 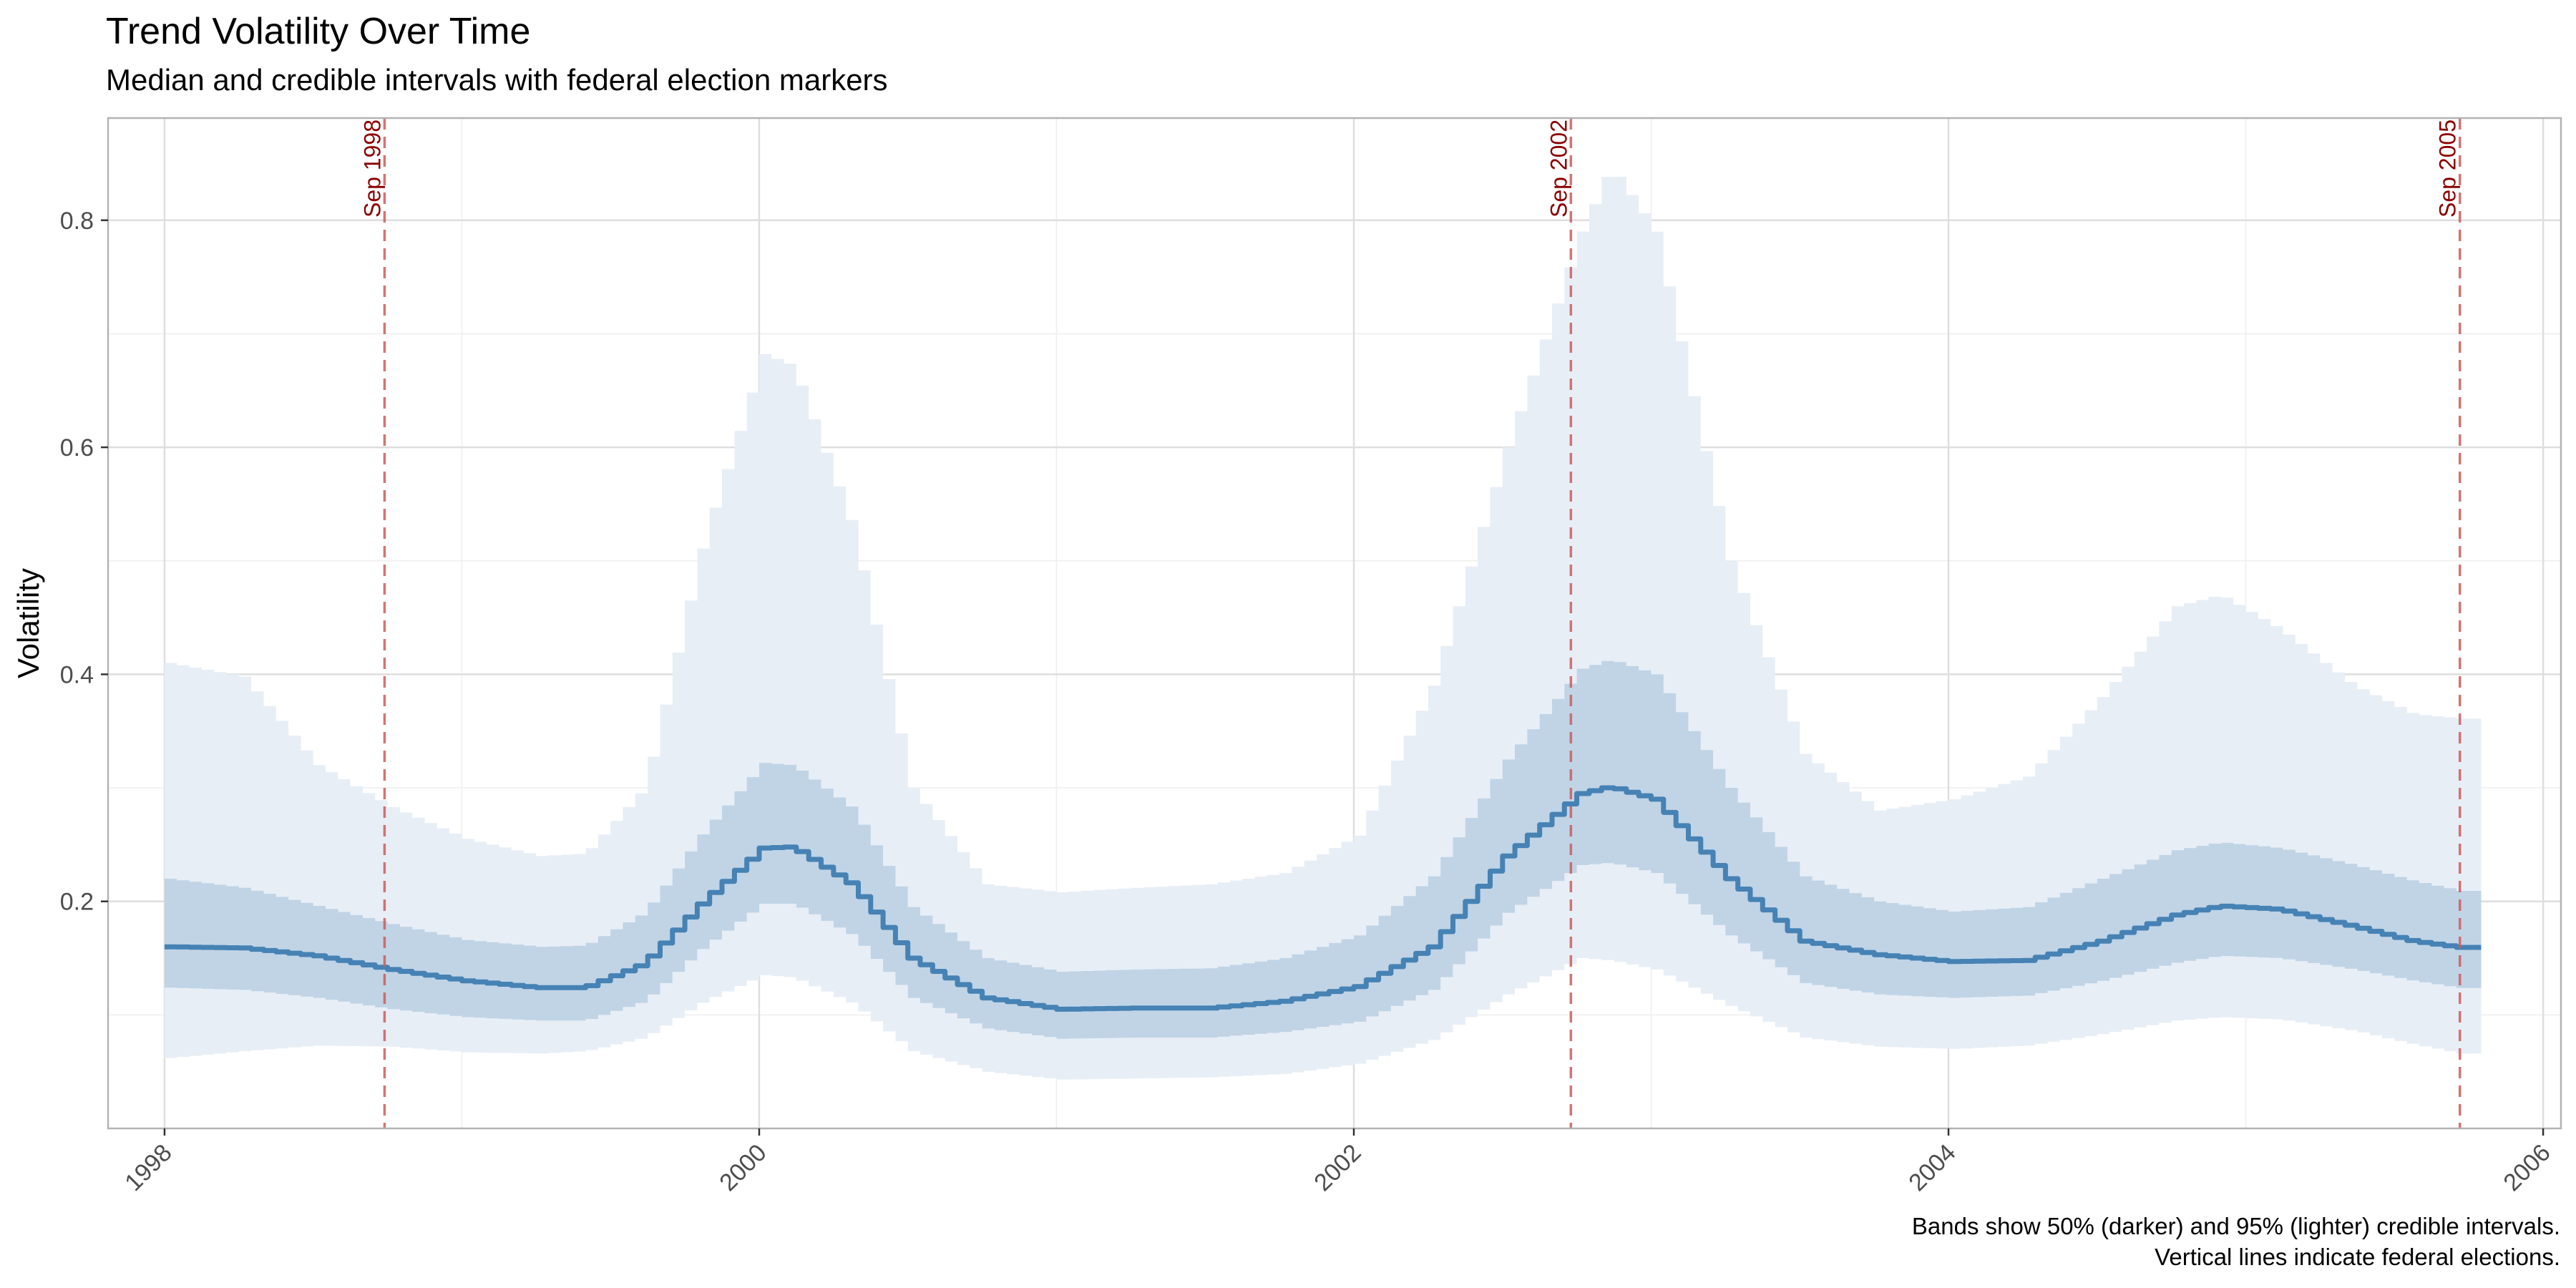 I want to click on y-axis-label: Volatility, so click(x=28, y=623).